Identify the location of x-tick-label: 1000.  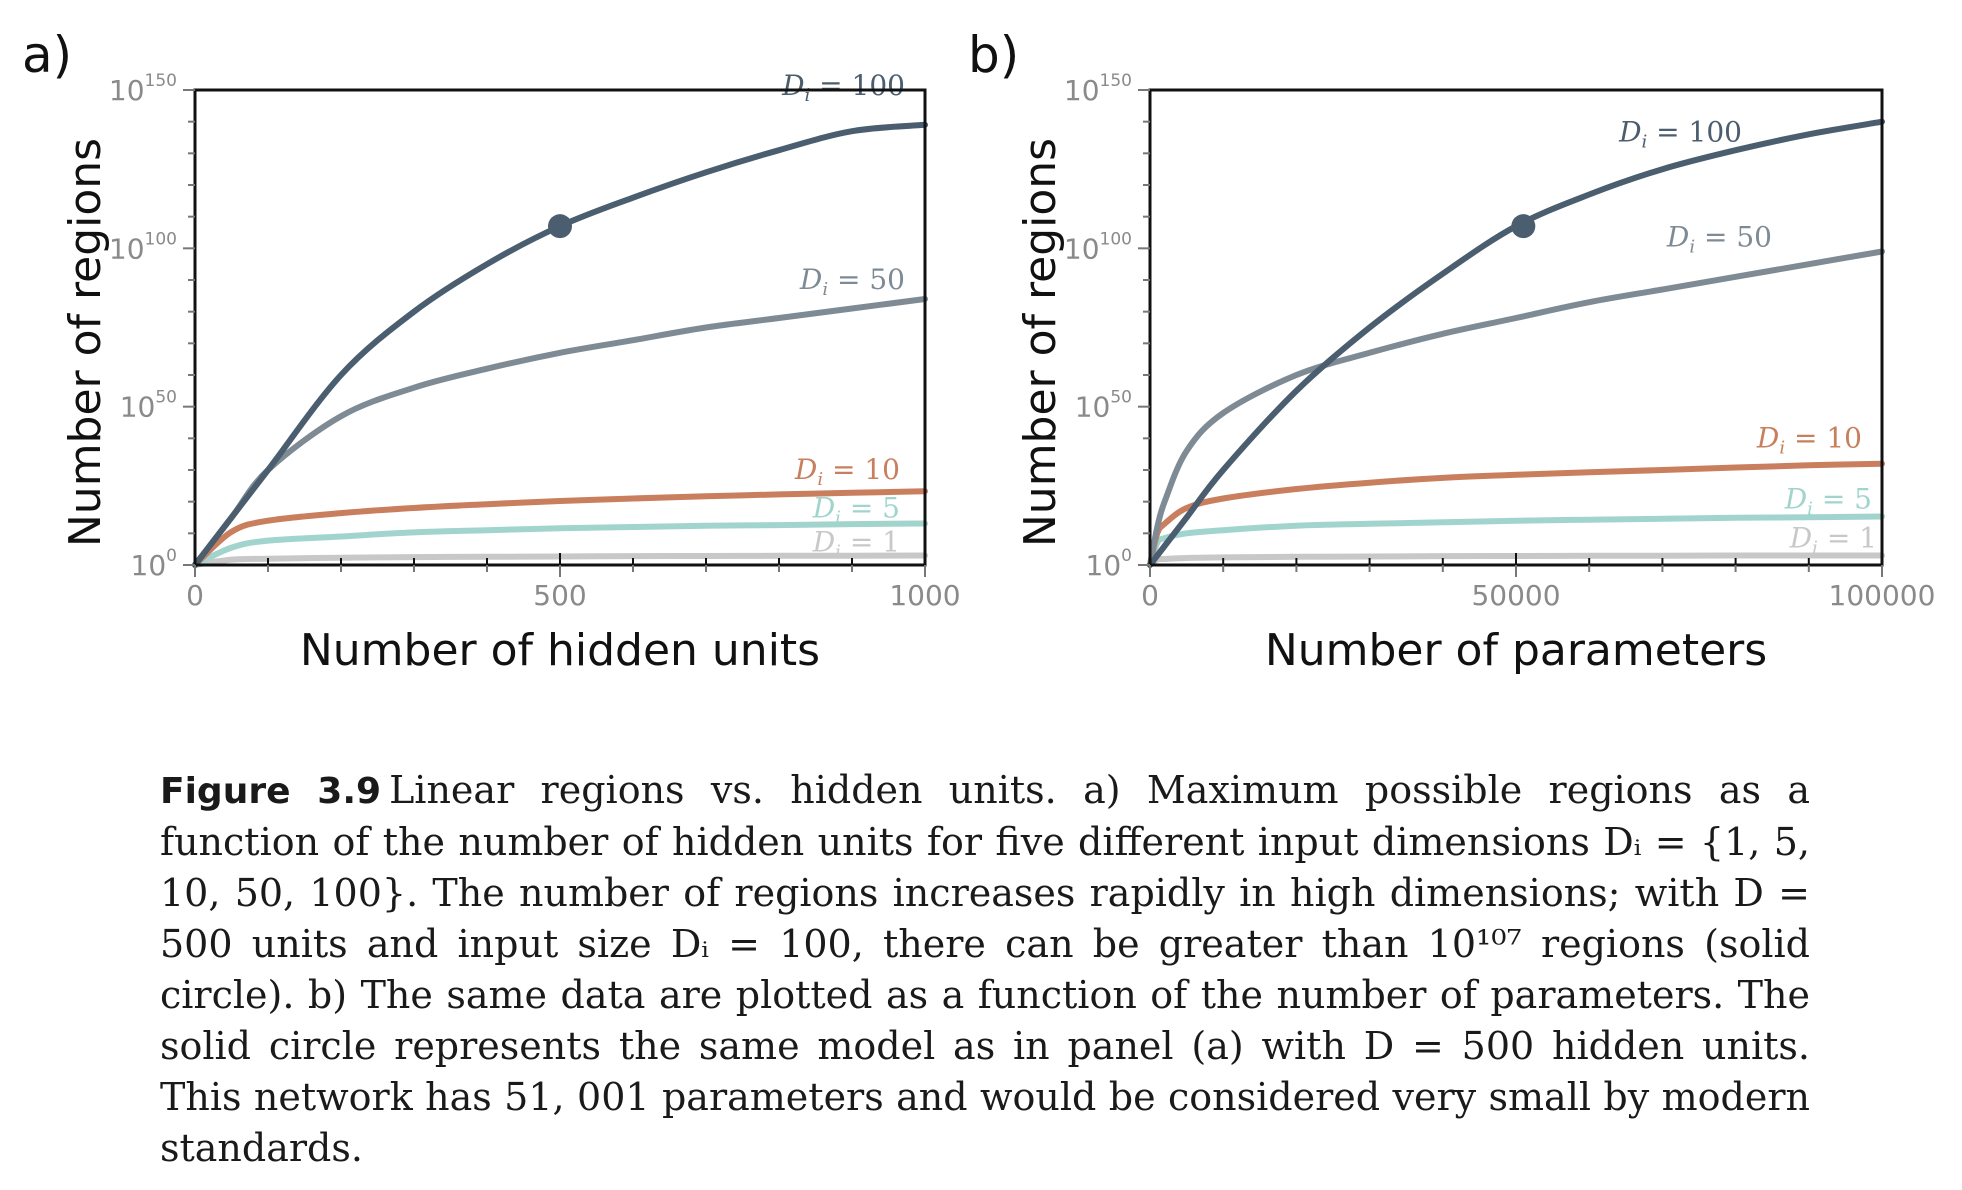
(924, 595).